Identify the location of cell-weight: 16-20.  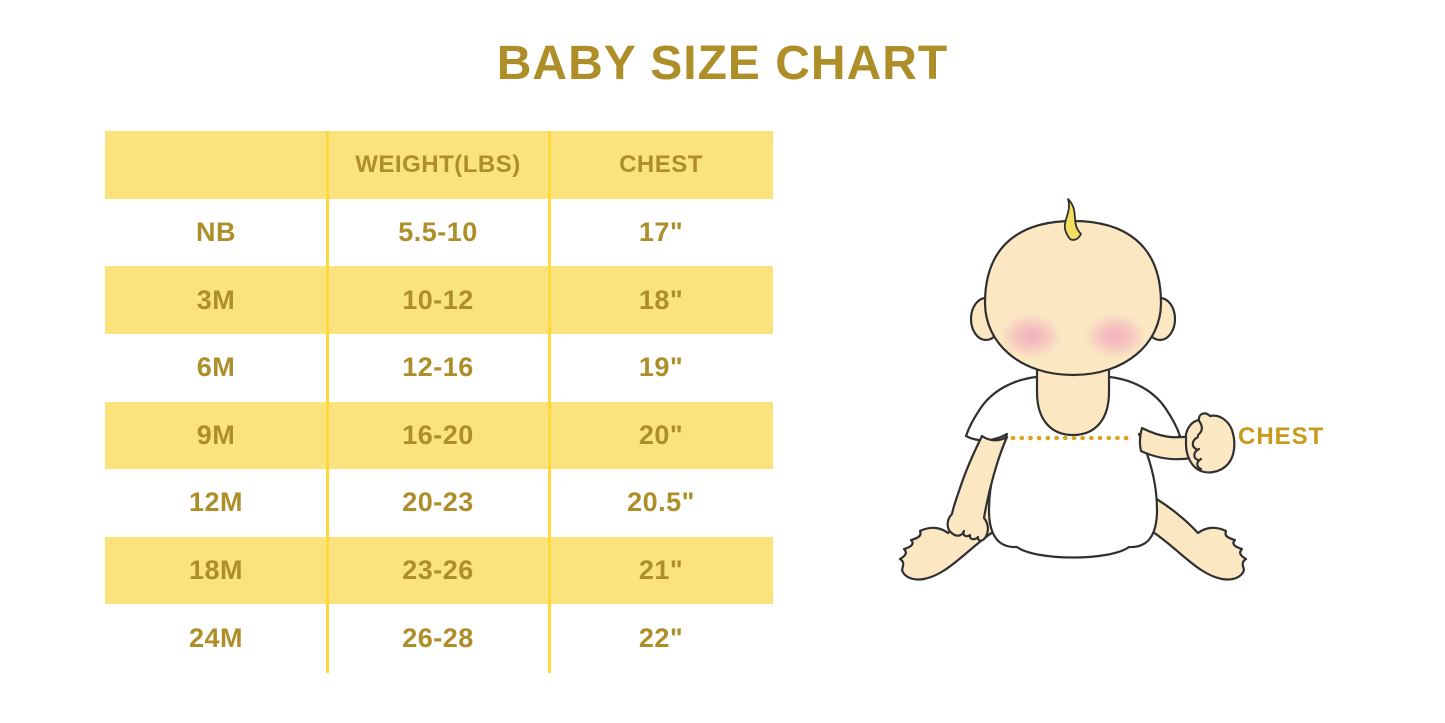
(438, 434).